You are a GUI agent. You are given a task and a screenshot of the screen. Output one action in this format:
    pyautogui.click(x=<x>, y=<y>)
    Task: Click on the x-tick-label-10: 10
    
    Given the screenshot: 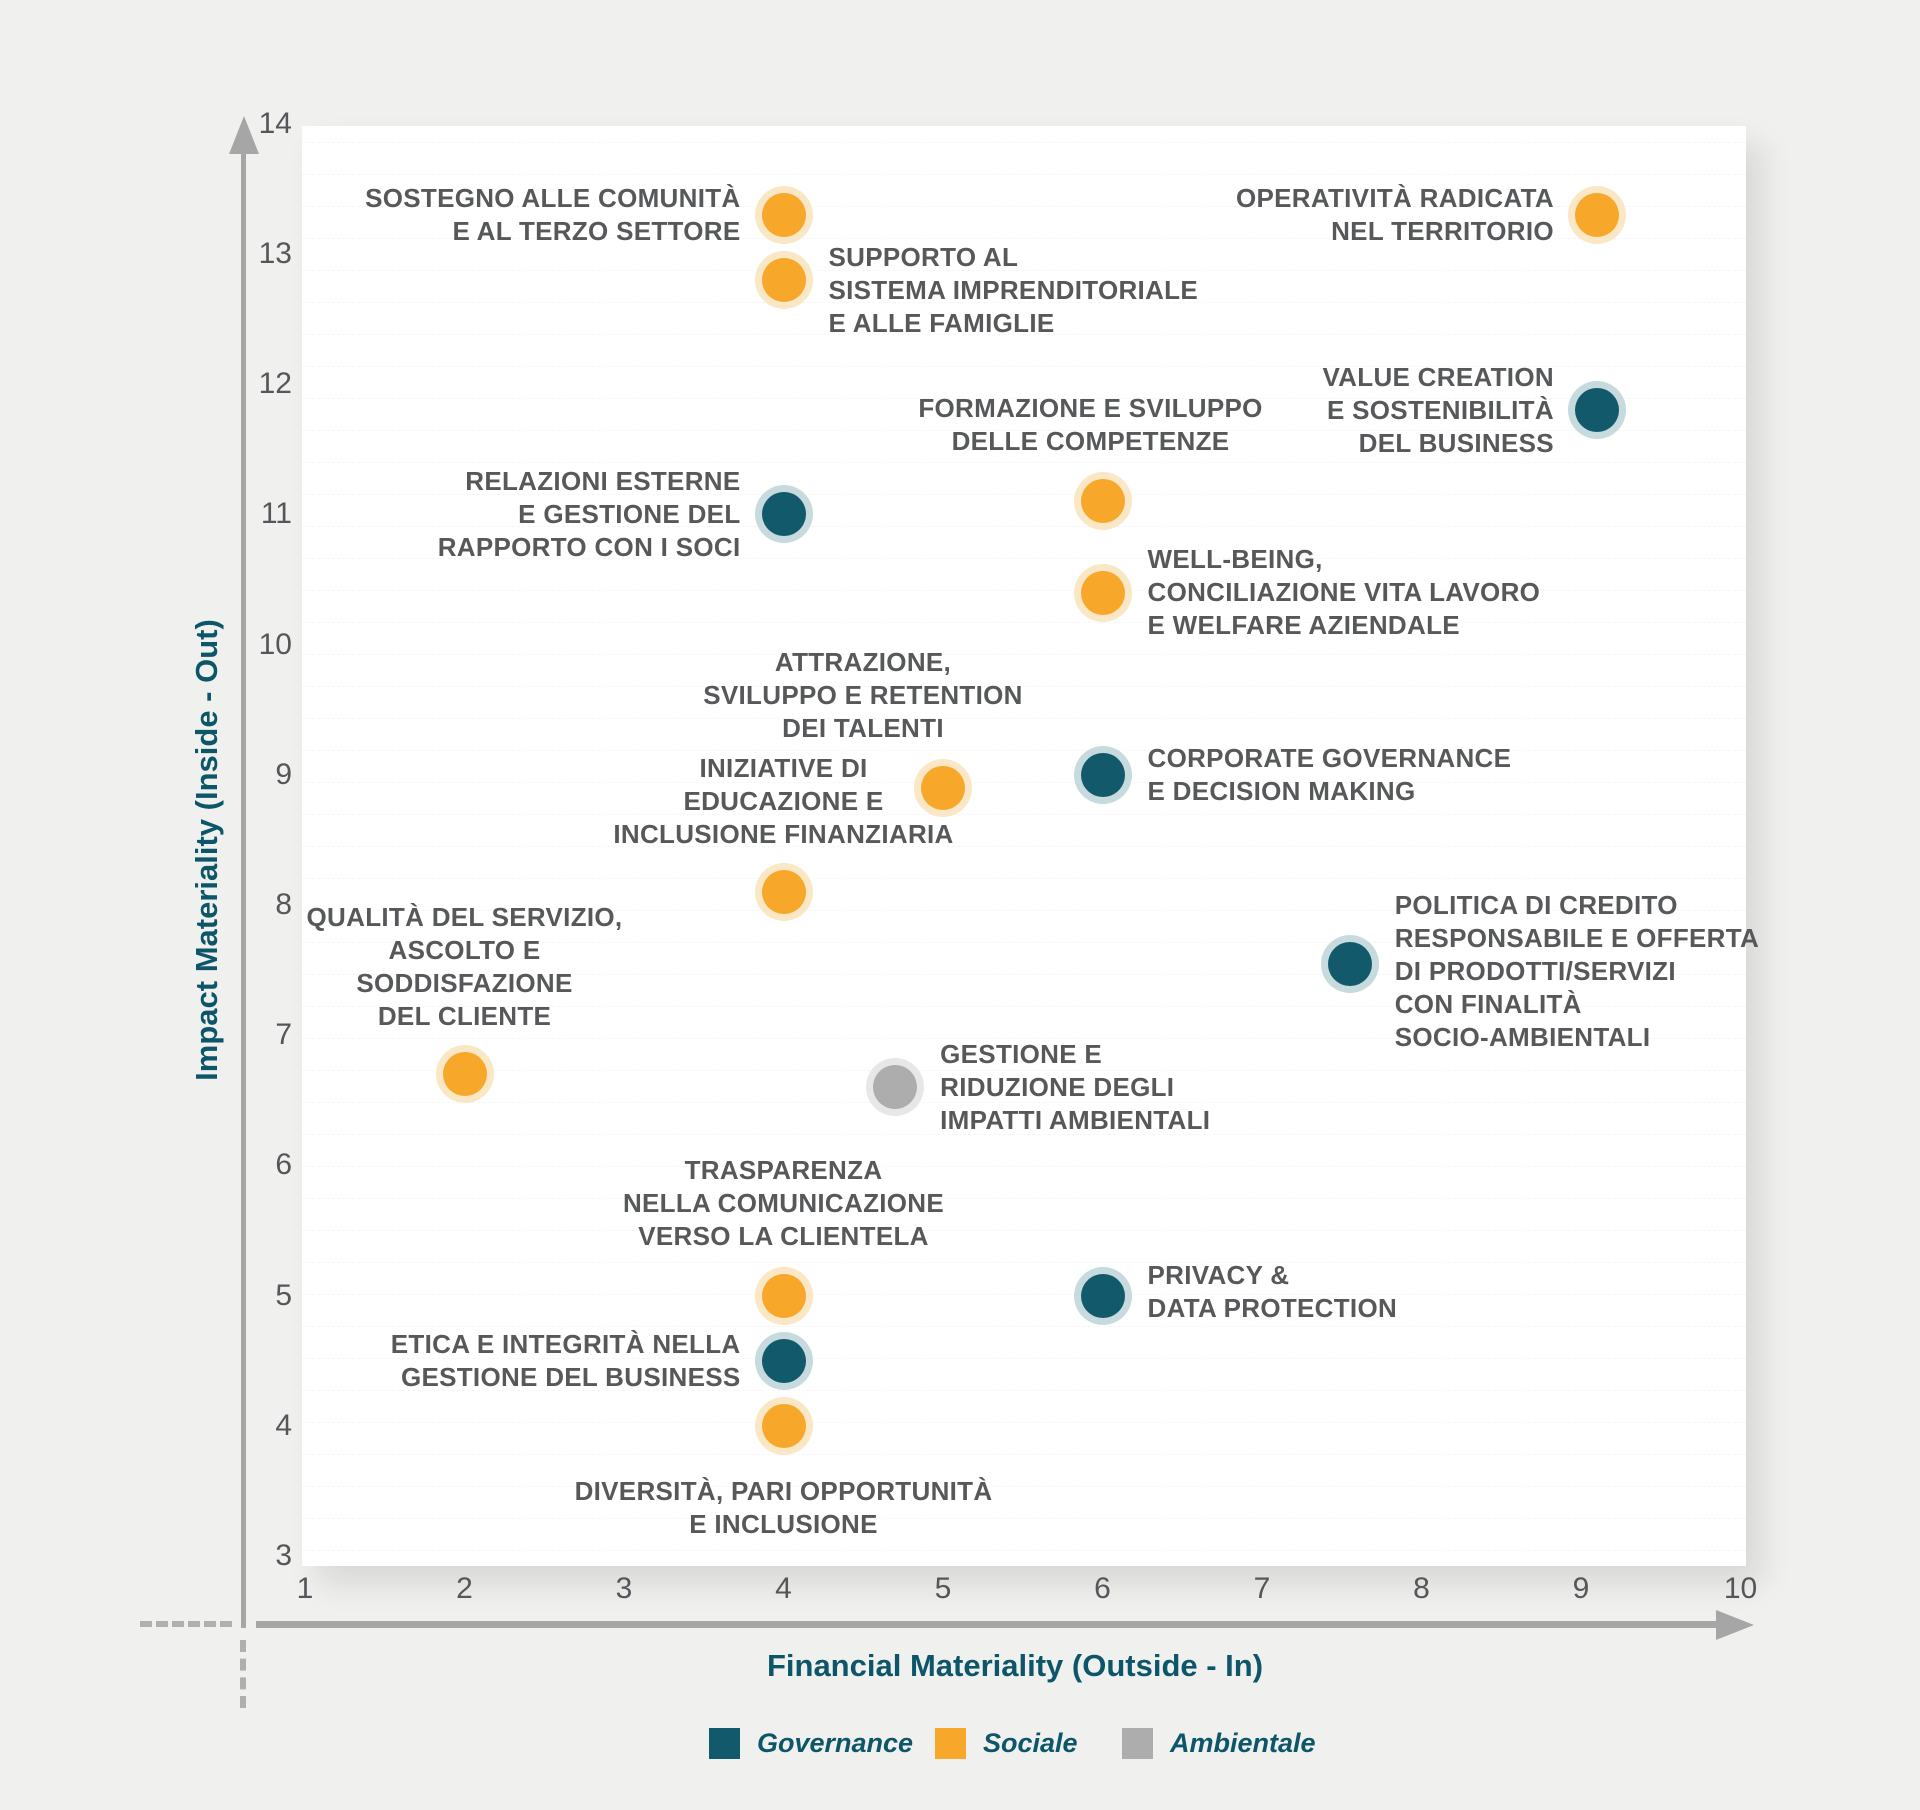 What is the action you would take?
    pyautogui.click(x=1740, y=1588)
    